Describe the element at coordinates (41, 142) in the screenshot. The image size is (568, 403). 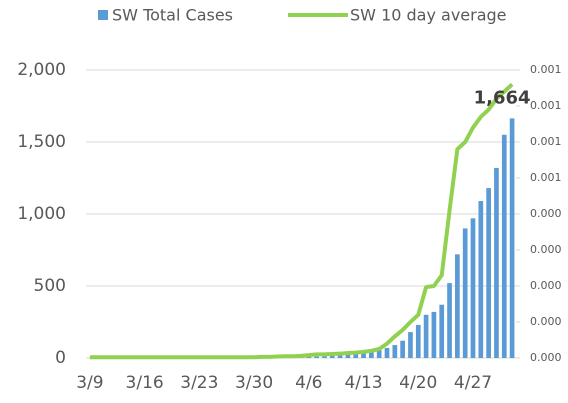
I see `y-tick-label: 1,500` at that location.